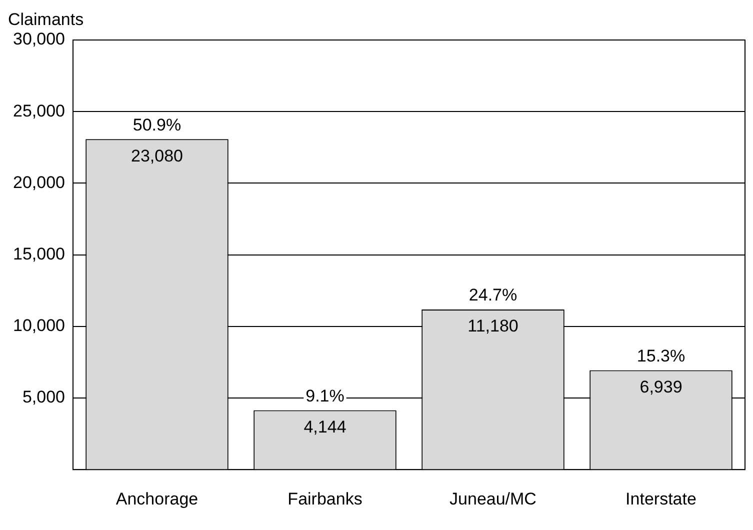 The width and height of the screenshot is (753, 530). I want to click on data-label: 11,180, so click(493, 326).